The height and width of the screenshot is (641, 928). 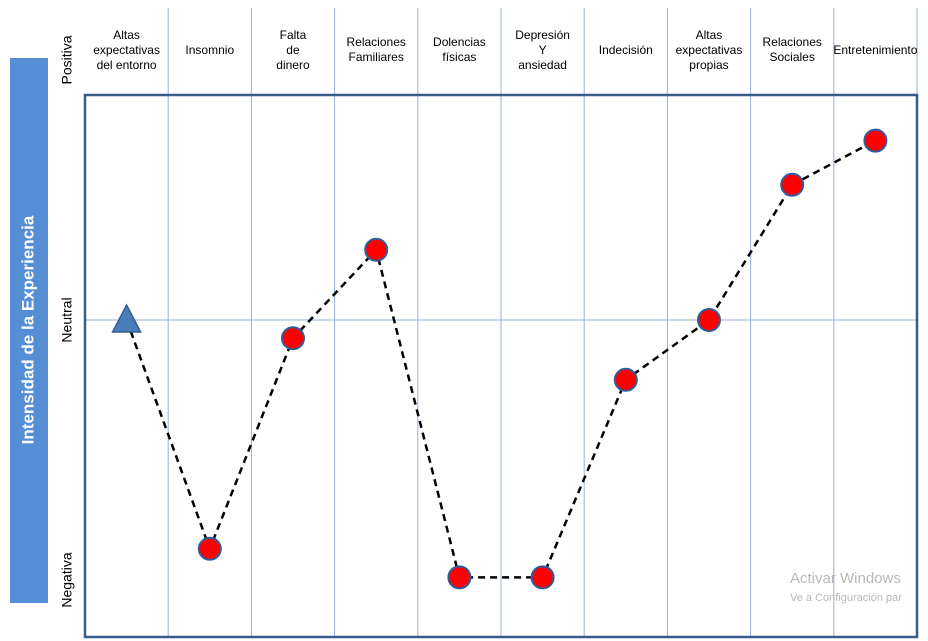 I want to click on category-label: Insomnio, so click(x=210, y=49).